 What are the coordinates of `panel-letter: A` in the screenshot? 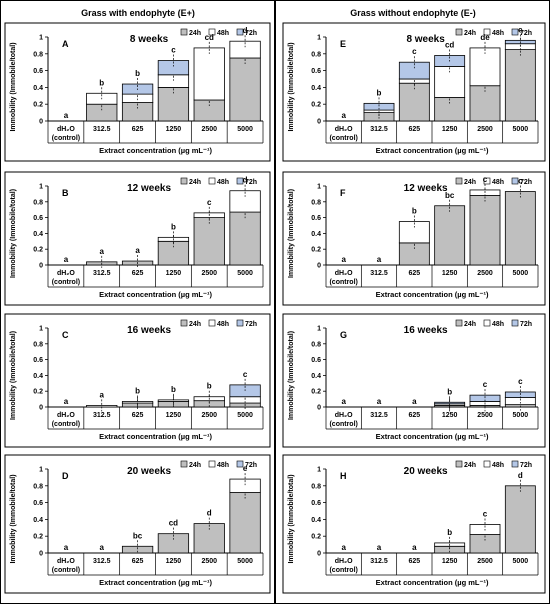 It's located at (65, 44).